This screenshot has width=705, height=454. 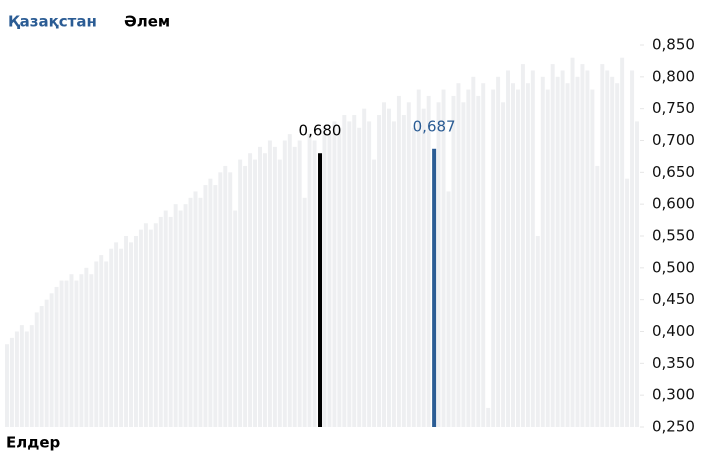 I want to click on y-tick-label: 0,450, so click(x=673, y=299).